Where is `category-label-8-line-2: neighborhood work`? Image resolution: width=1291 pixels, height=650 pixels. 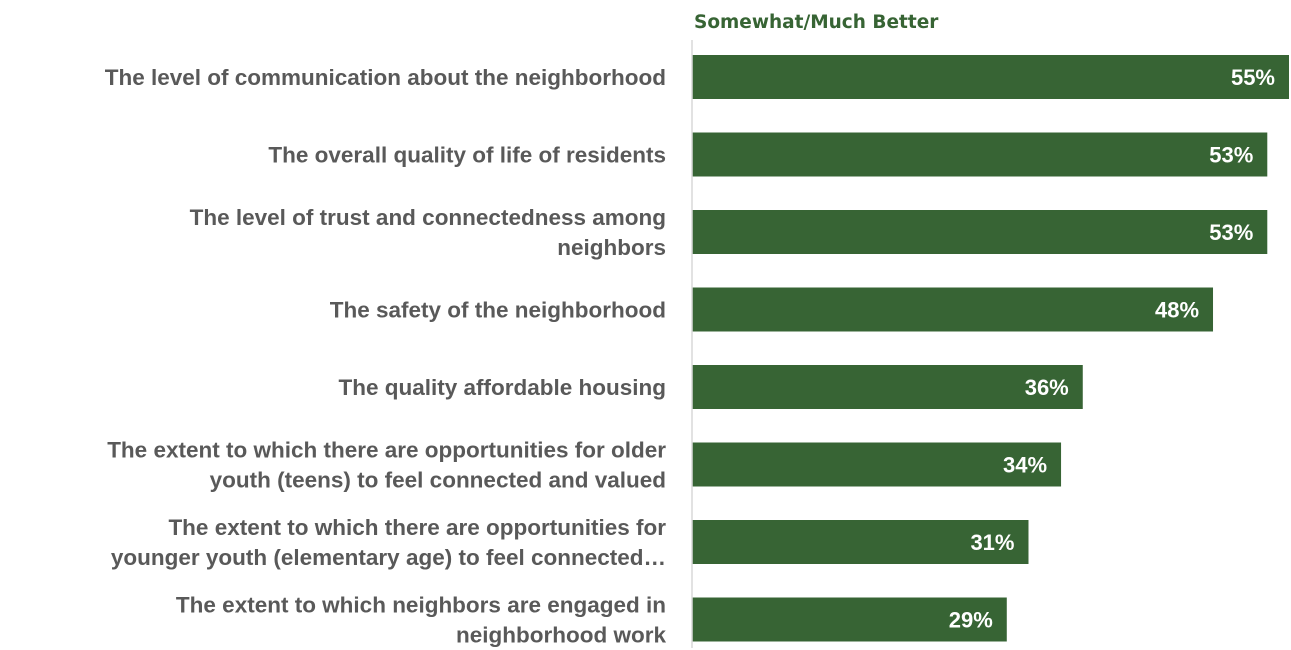 category-label-8-line-2: neighborhood work is located at coordinates (561, 635).